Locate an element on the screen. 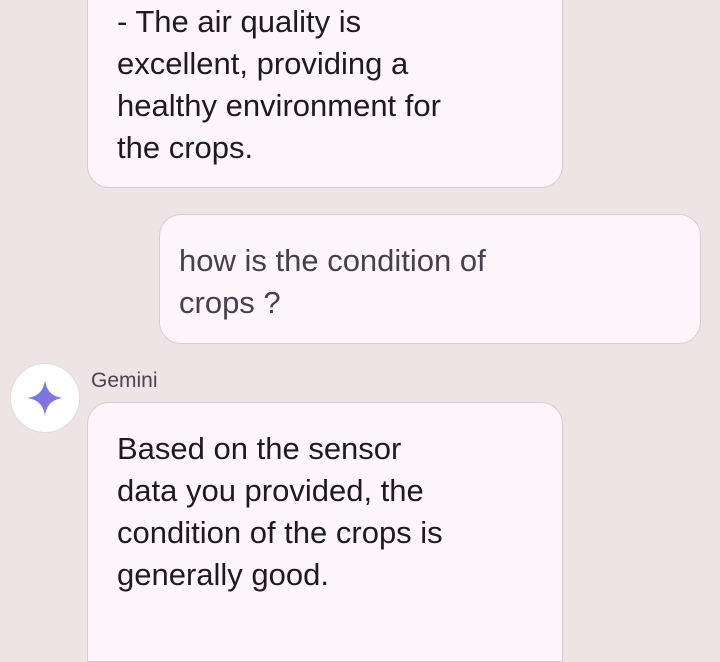 This screenshot has width=720, height=662. message-text-line: the crops. is located at coordinates (185, 147).